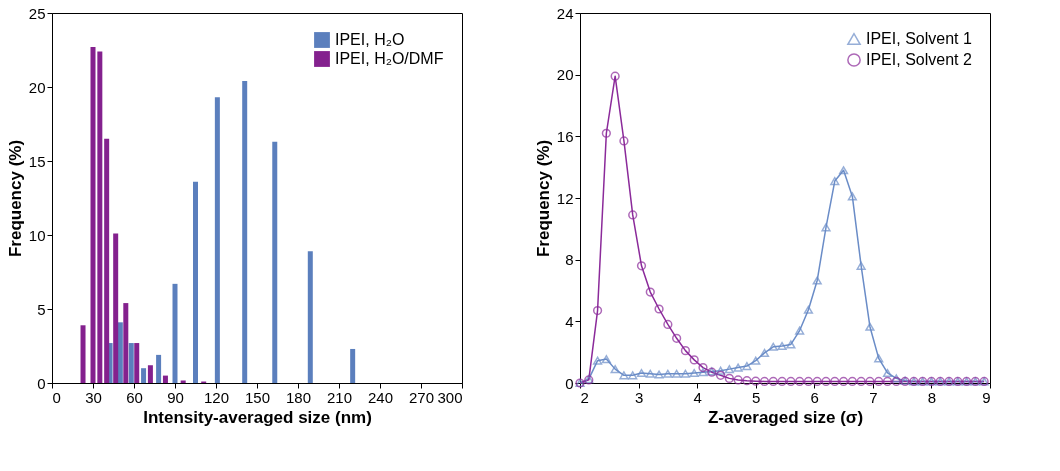 This screenshot has height=471, width=1060. I want to click on y-tick-label: 10, so click(37, 235).